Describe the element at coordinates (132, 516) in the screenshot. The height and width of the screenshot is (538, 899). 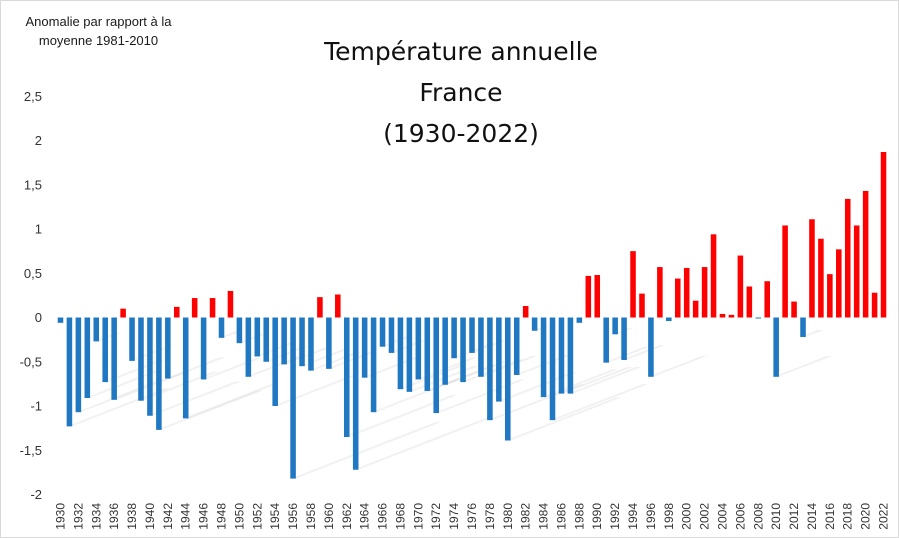
I see `x-tick-label: 1938` at that location.